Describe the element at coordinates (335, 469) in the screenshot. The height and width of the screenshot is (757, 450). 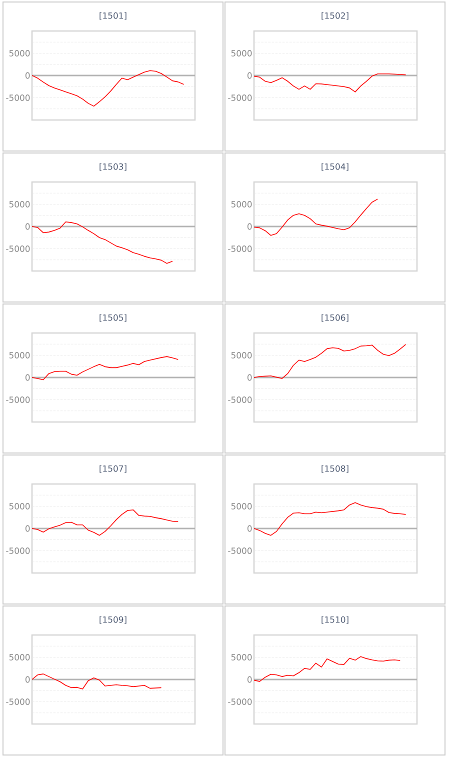
I see `chart-title: [1508]` at that location.